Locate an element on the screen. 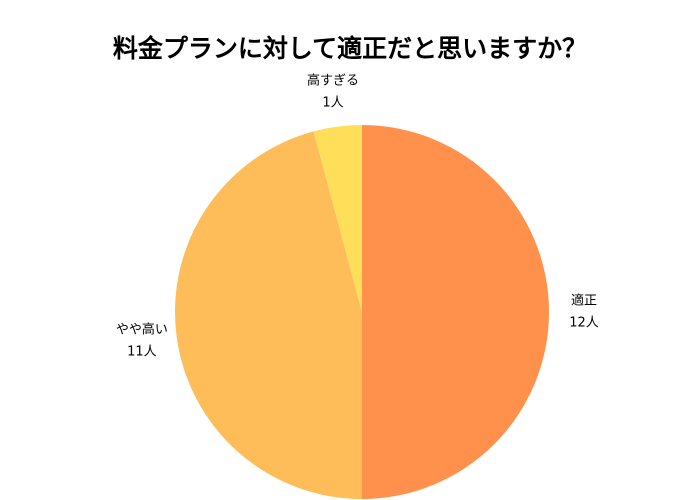 Image resolution: width=700 pixels, height=500 pixels. slice-label: 高すぎる is located at coordinates (333, 80).